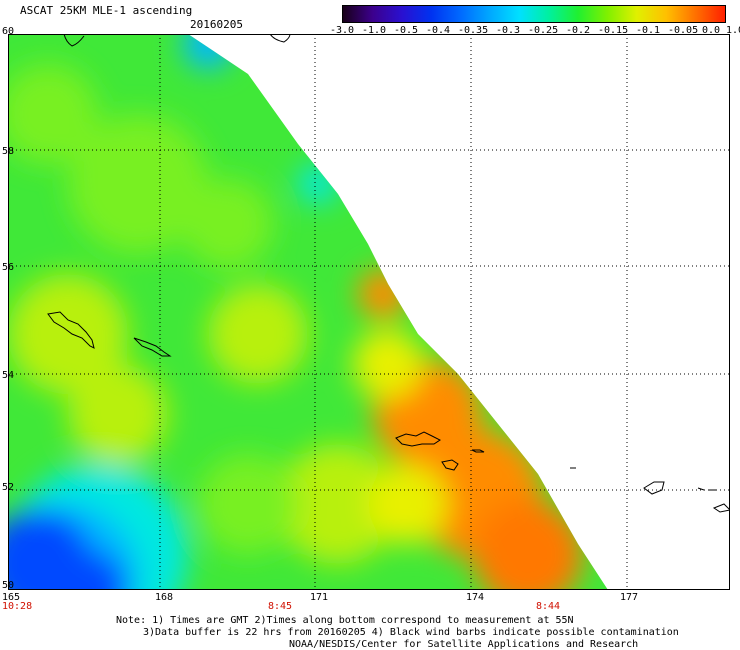 The height and width of the screenshot is (650, 740). What do you see at coordinates (475, 597) in the screenshot?
I see `lon-label: 174` at bounding box center [475, 597].